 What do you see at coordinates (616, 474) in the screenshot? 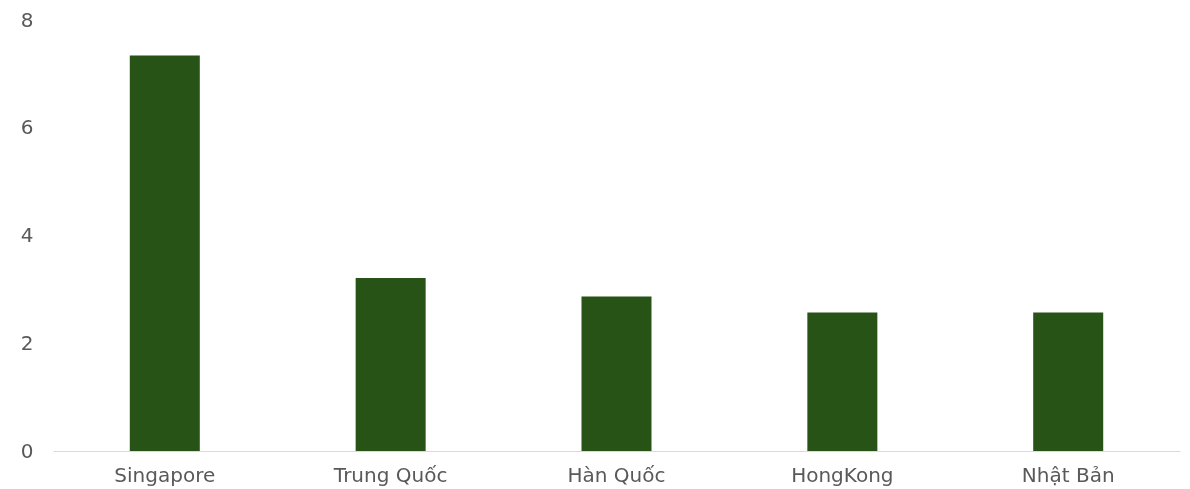
I see `x-tick-label: Hàn Quốc` at bounding box center [616, 474].